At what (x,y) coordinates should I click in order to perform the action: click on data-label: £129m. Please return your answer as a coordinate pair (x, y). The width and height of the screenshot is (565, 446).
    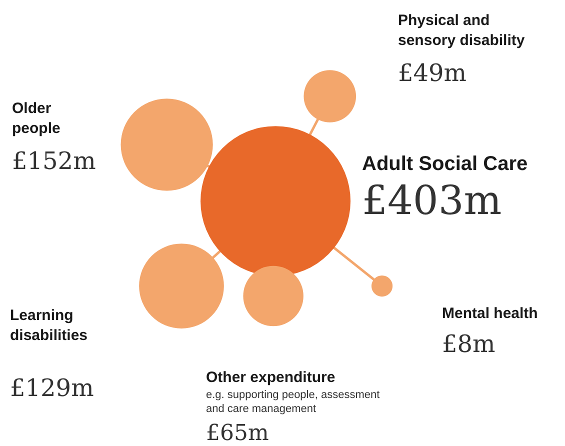
    Looking at the image, I should click on (52, 388).